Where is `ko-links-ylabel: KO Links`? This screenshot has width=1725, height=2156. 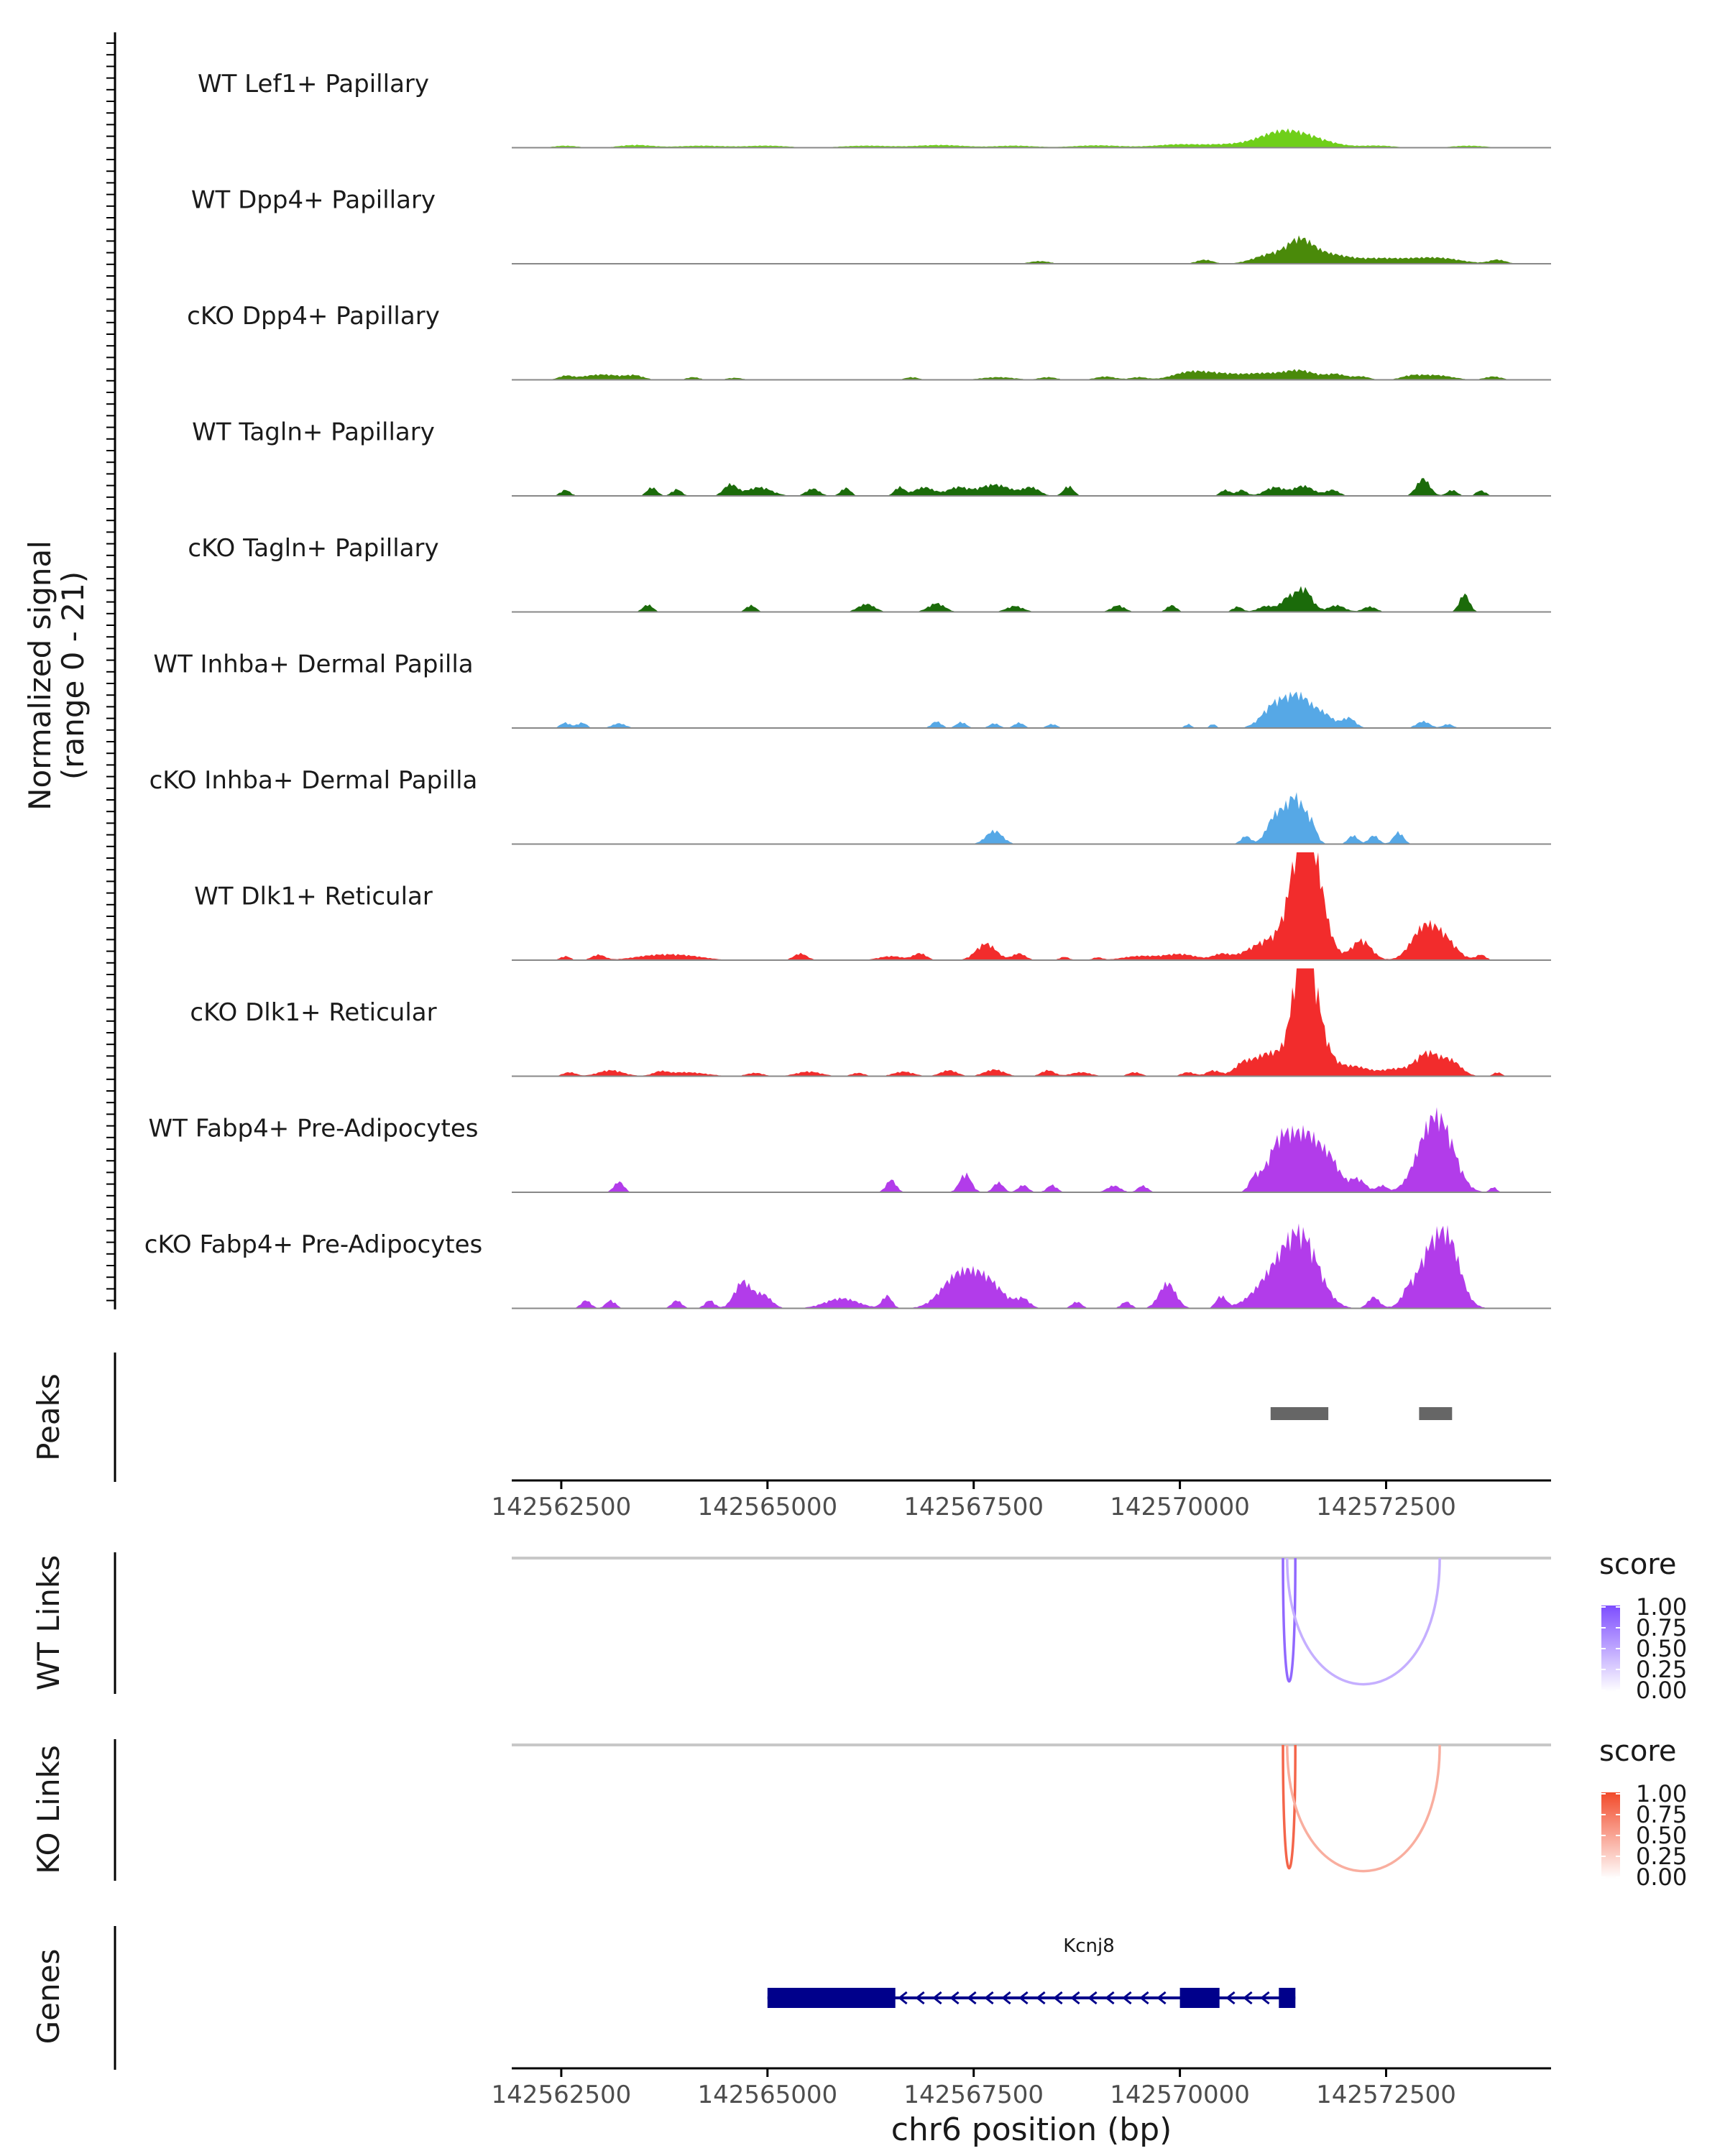
ko-links-ylabel: KO Links is located at coordinates (48, 1810).